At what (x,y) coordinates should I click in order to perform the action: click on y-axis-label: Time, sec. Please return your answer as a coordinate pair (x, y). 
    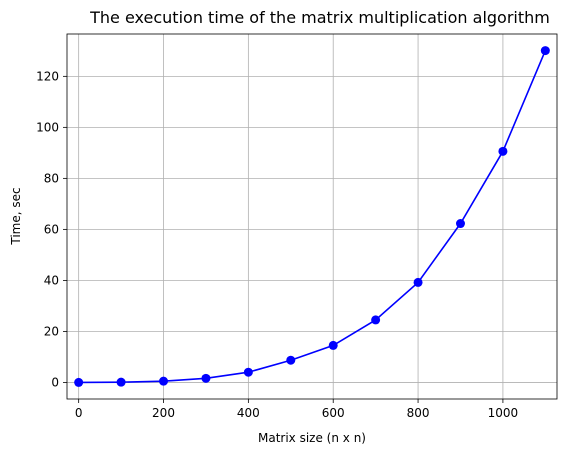
    Looking at the image, I should click on (16, 216).